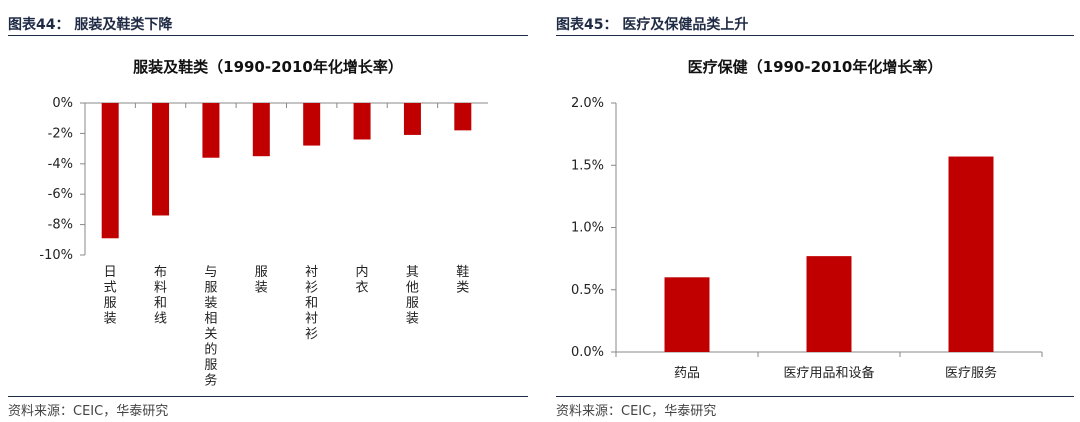 This screenshot has height=422, width=1080. What do you see at coordinates (62, 103) in the screenshot?
I see `y-tick-label: 0%` at bounding box center [62, 103].